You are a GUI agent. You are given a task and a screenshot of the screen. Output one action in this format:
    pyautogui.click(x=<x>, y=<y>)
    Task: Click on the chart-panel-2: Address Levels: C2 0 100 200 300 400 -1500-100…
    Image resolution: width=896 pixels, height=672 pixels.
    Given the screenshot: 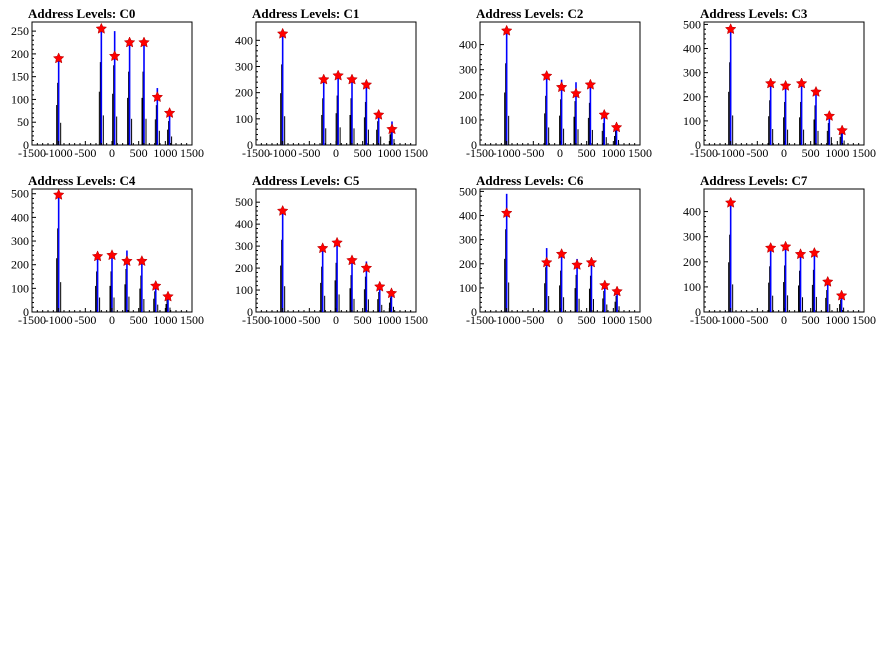 What is the action you would take?
    pyautogui.click(x=555, y=83)
    